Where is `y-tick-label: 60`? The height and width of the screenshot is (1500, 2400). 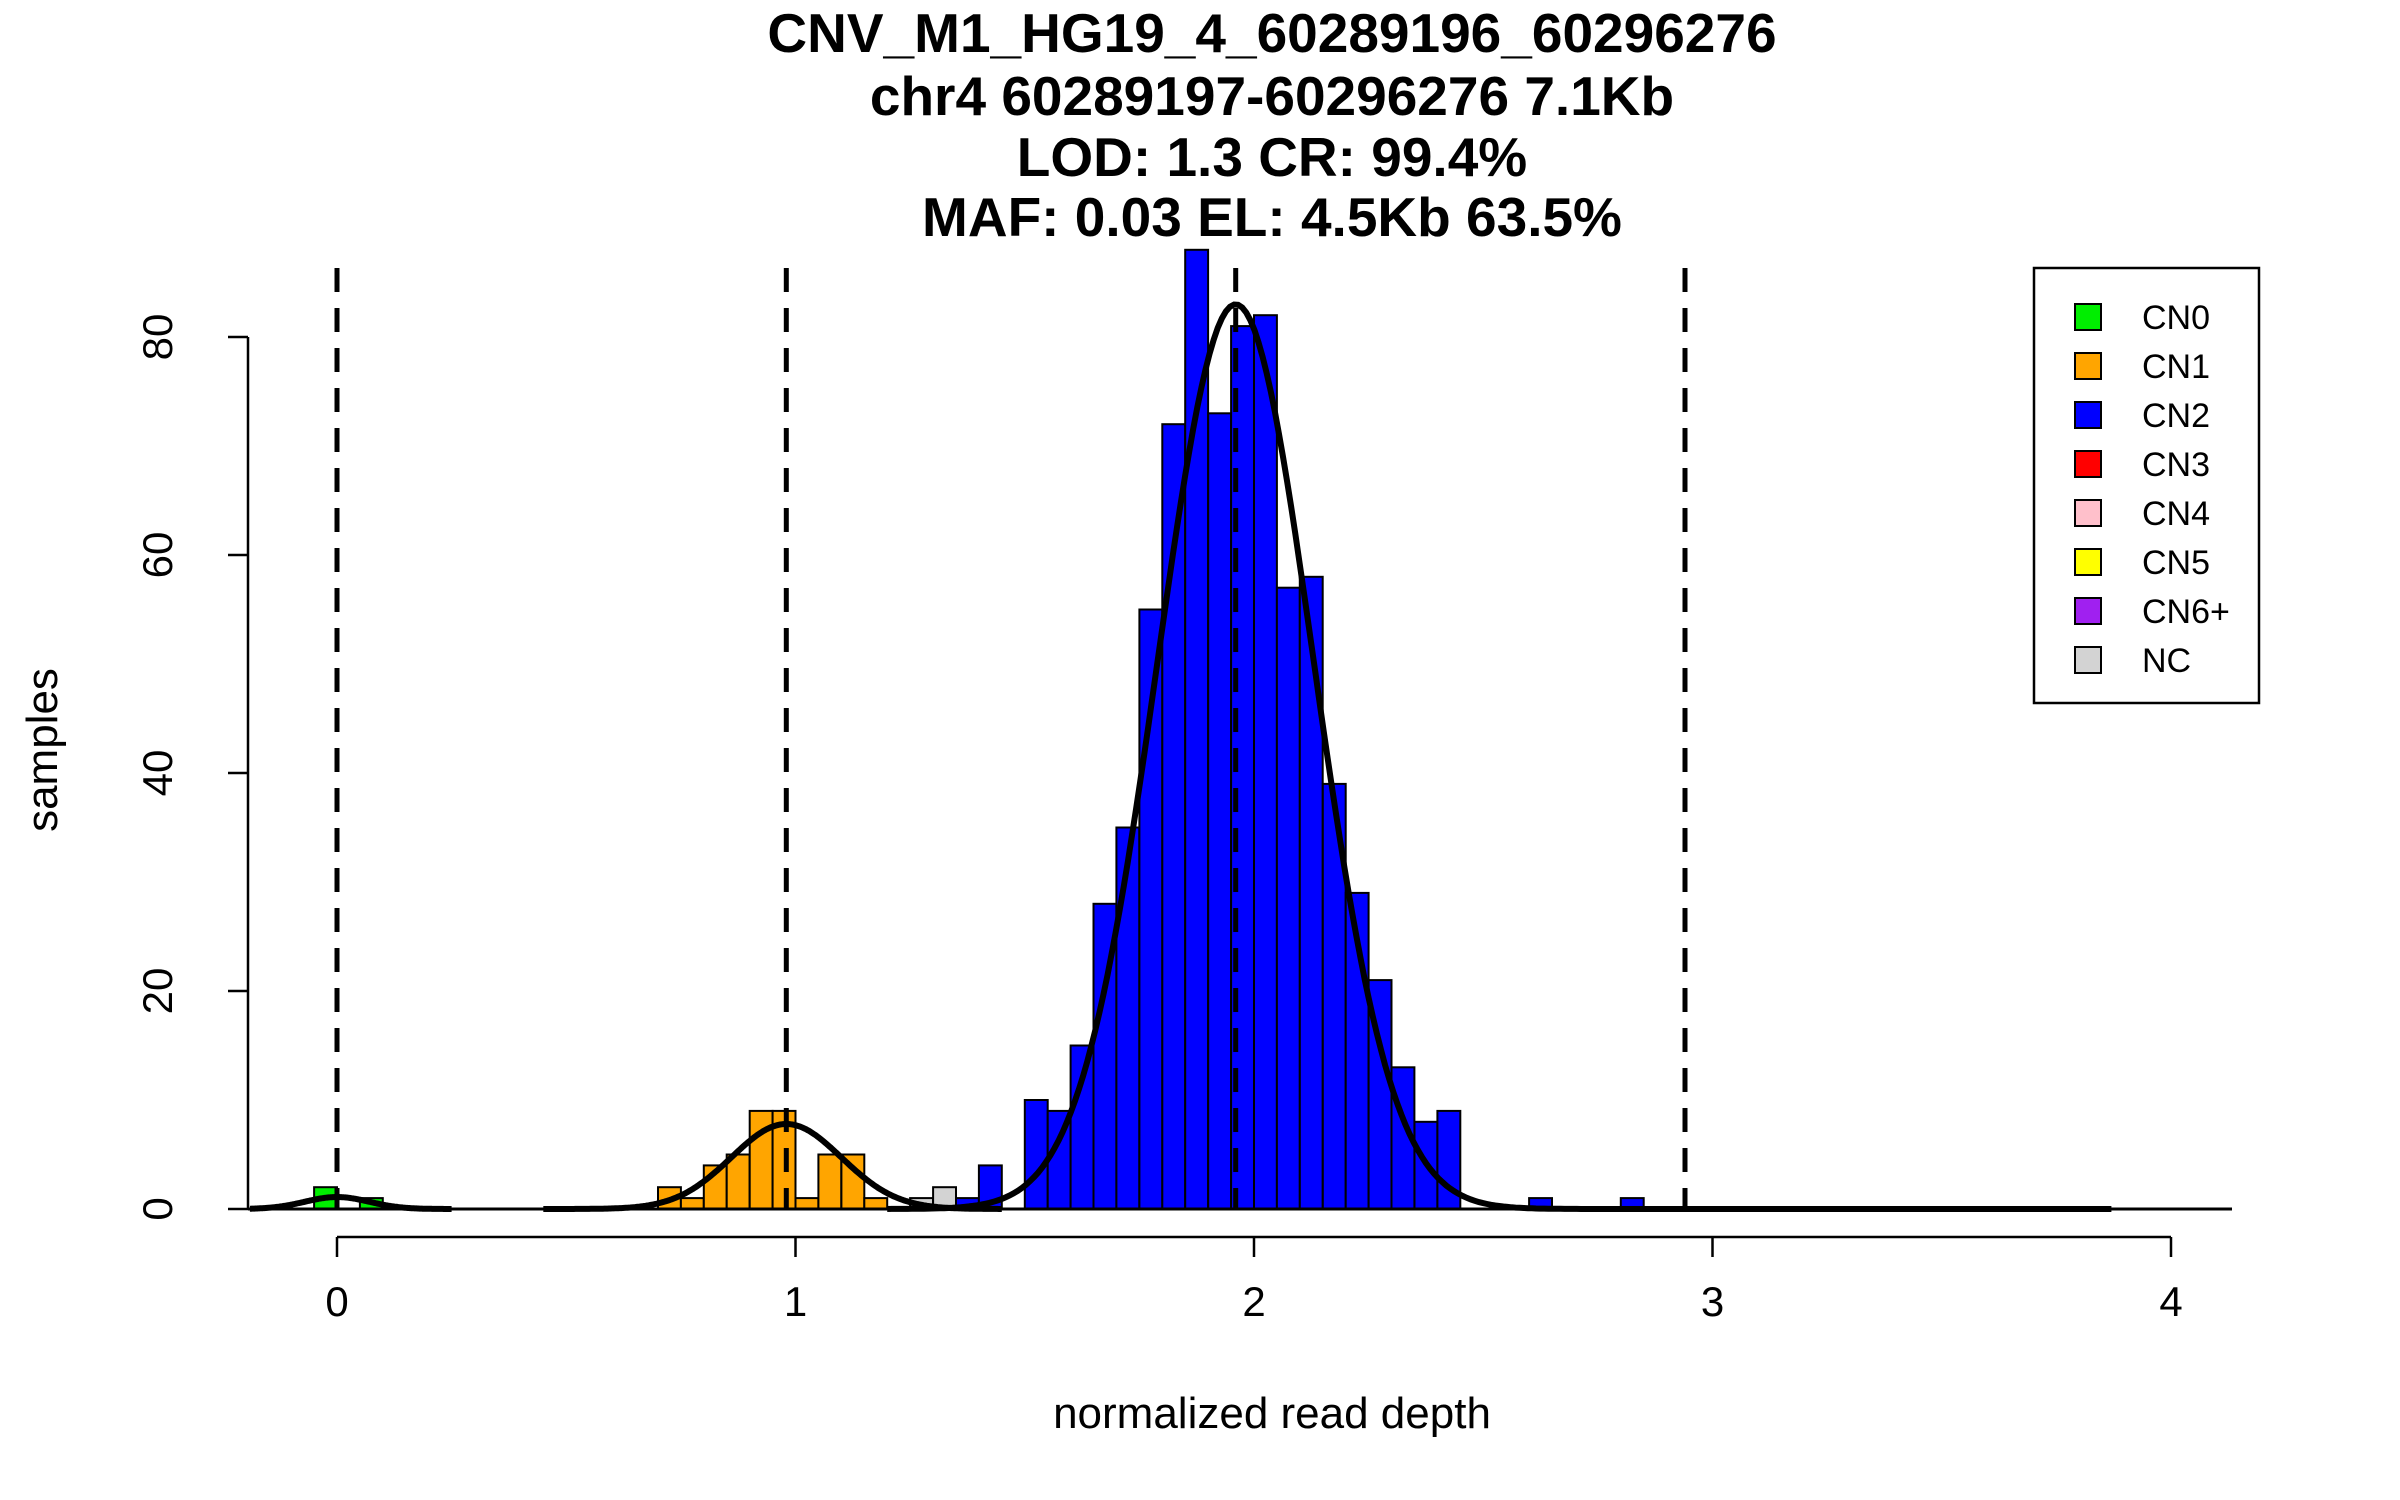
y-tick-label: 60 is located at coordinates (157, 555).